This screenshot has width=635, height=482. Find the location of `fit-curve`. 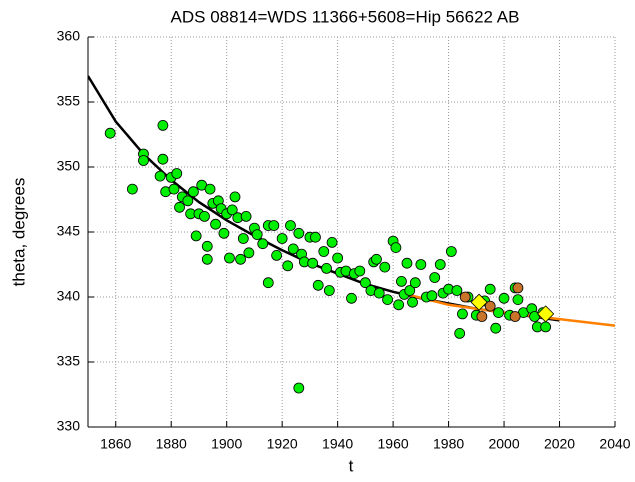

fit-curve is located at coordinates (510, 310).